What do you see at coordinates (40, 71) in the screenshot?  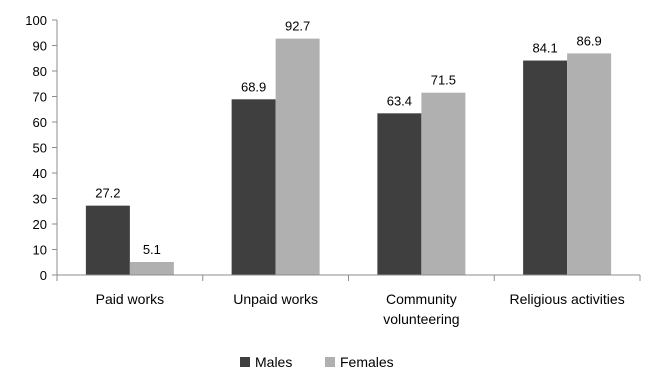 I see `y-tick-label: 80` at bounding box center [40, 71].